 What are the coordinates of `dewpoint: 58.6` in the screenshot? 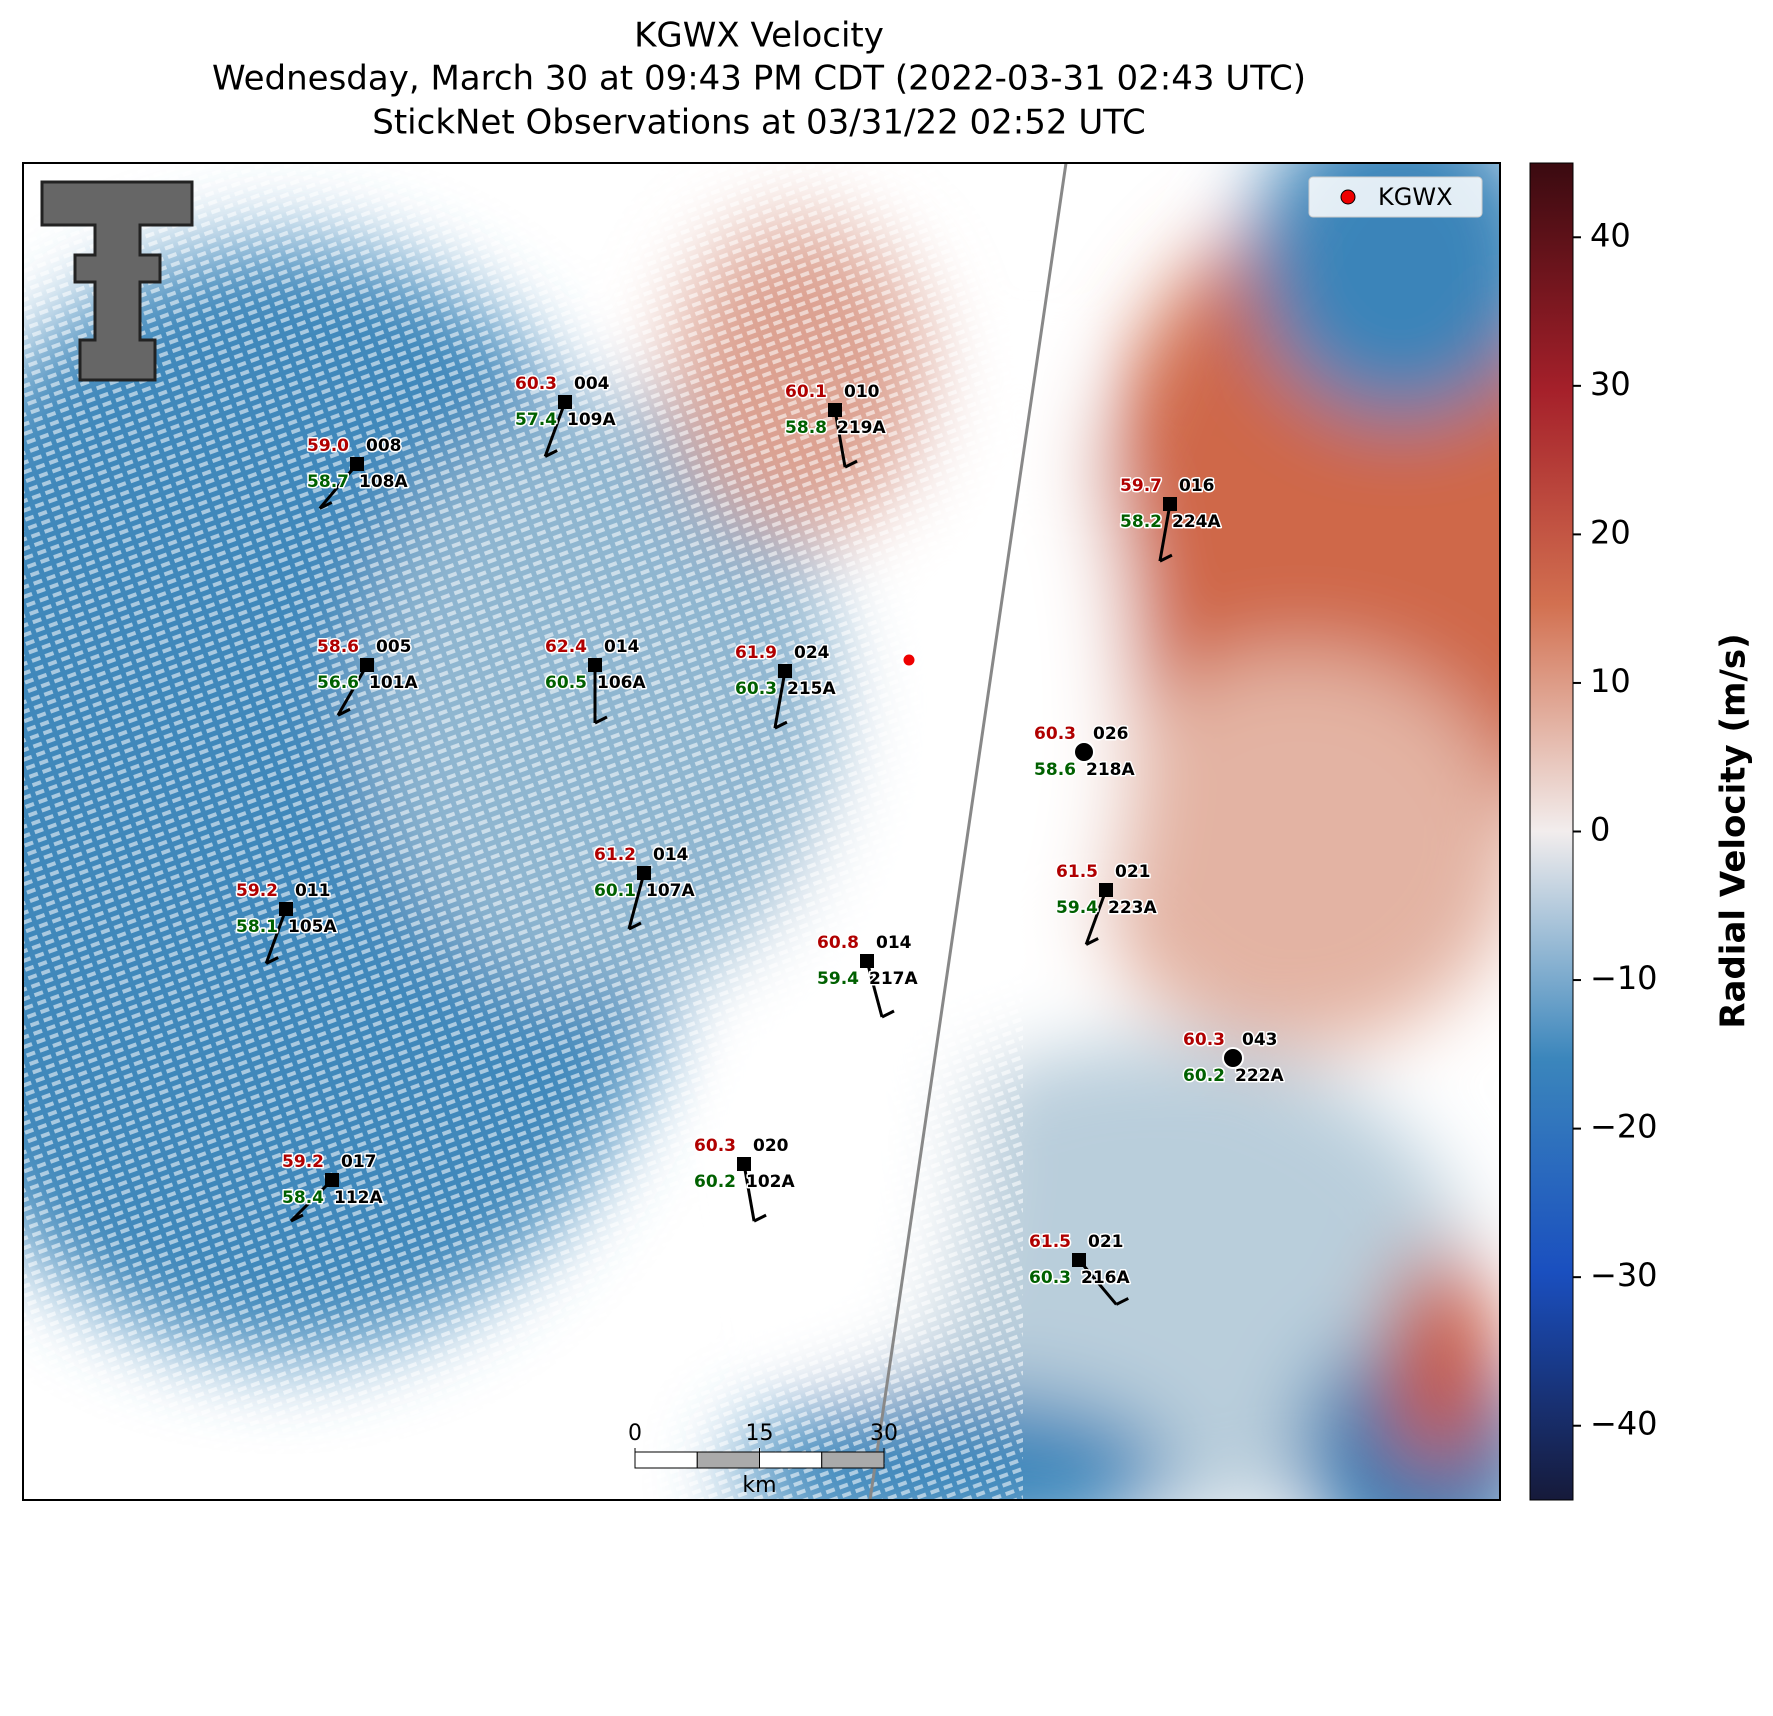 It's located at (1055, 770).